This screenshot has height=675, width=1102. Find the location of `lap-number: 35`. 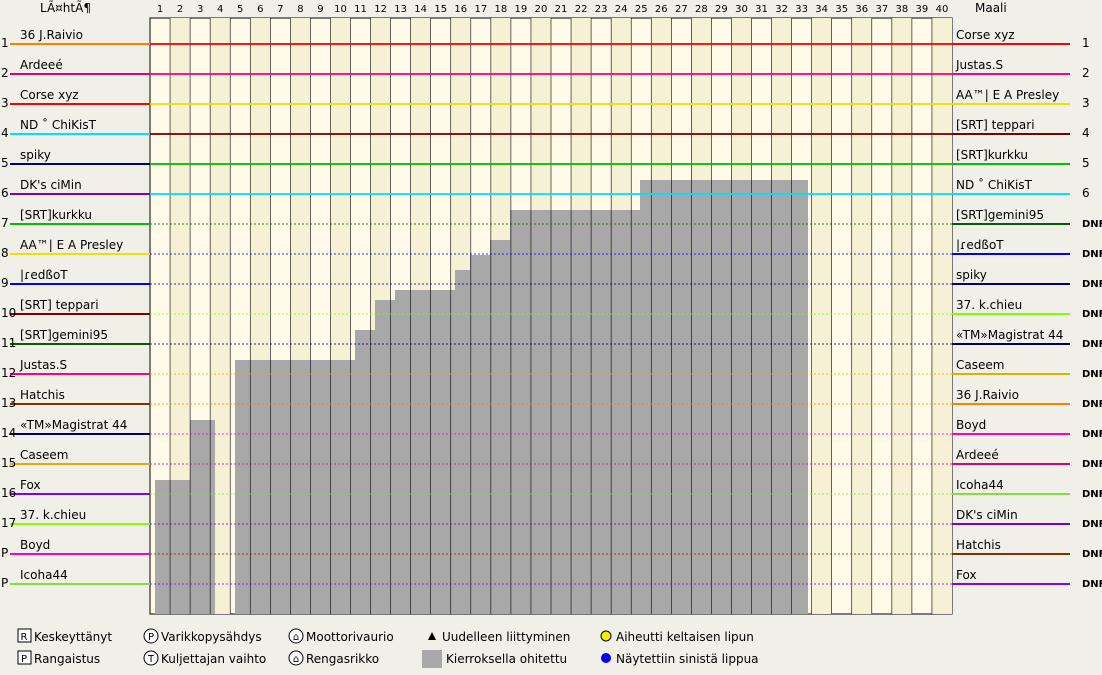

lap-number: 35 is located at coordinates (841, 9).